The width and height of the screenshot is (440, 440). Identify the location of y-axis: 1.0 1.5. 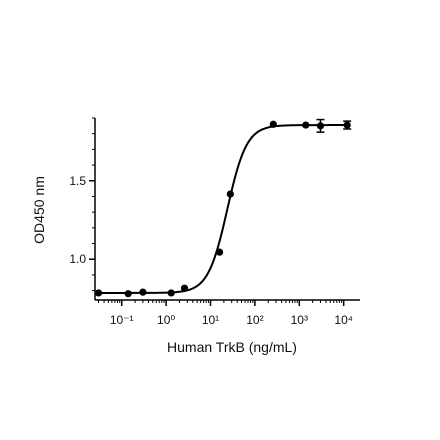
(82, 208).